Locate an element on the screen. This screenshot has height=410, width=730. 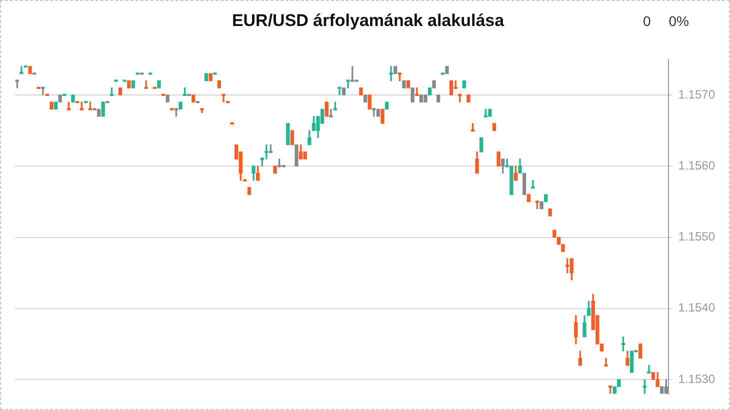
y-tick-label: 1.1540 is located at coordinates (697, 307).